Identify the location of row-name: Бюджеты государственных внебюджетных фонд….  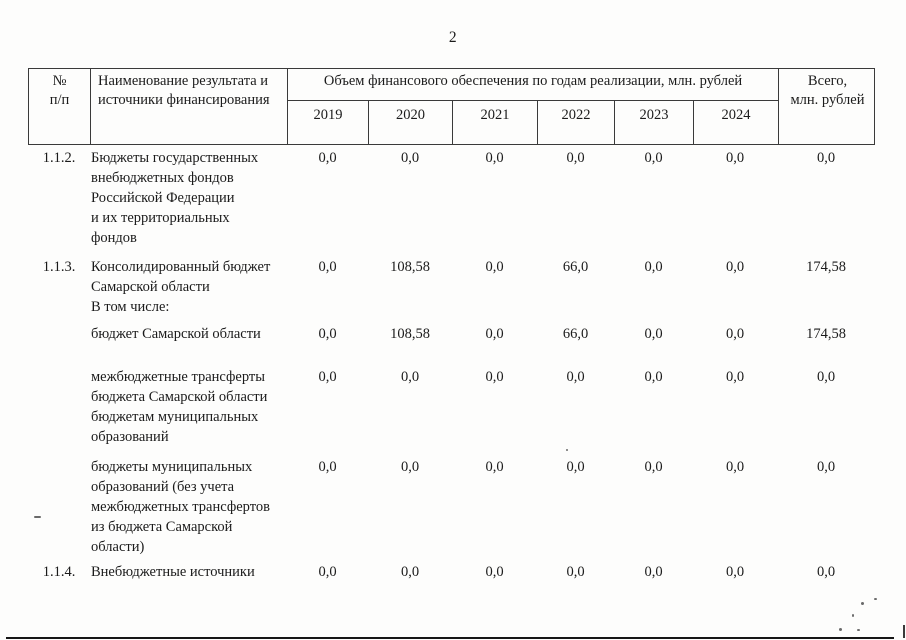
(188, 198).